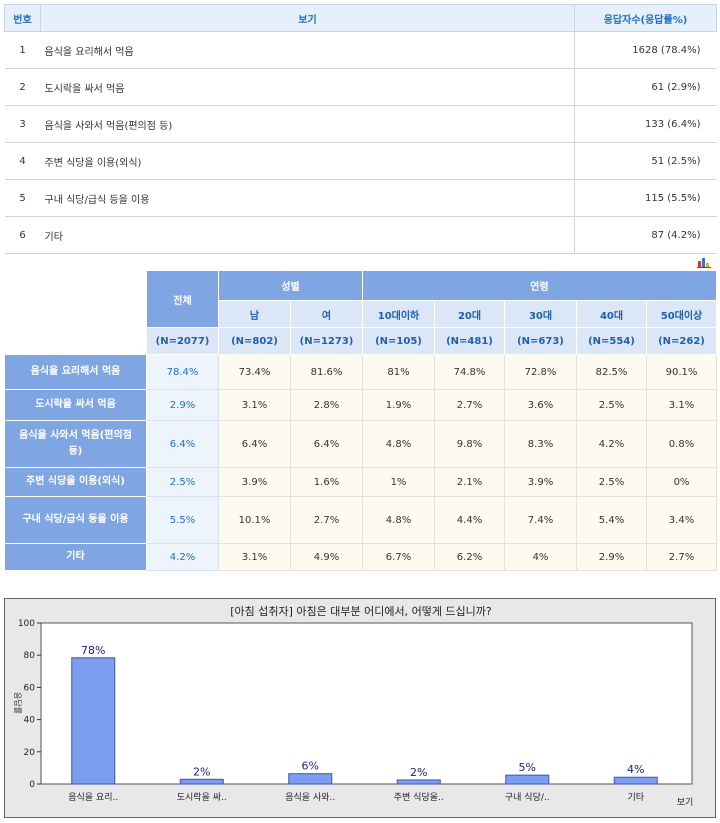 Image resolution: width=720 pixels, height=823 pixels. I want to click on subheader-n: (N=262), so click(681, 341).